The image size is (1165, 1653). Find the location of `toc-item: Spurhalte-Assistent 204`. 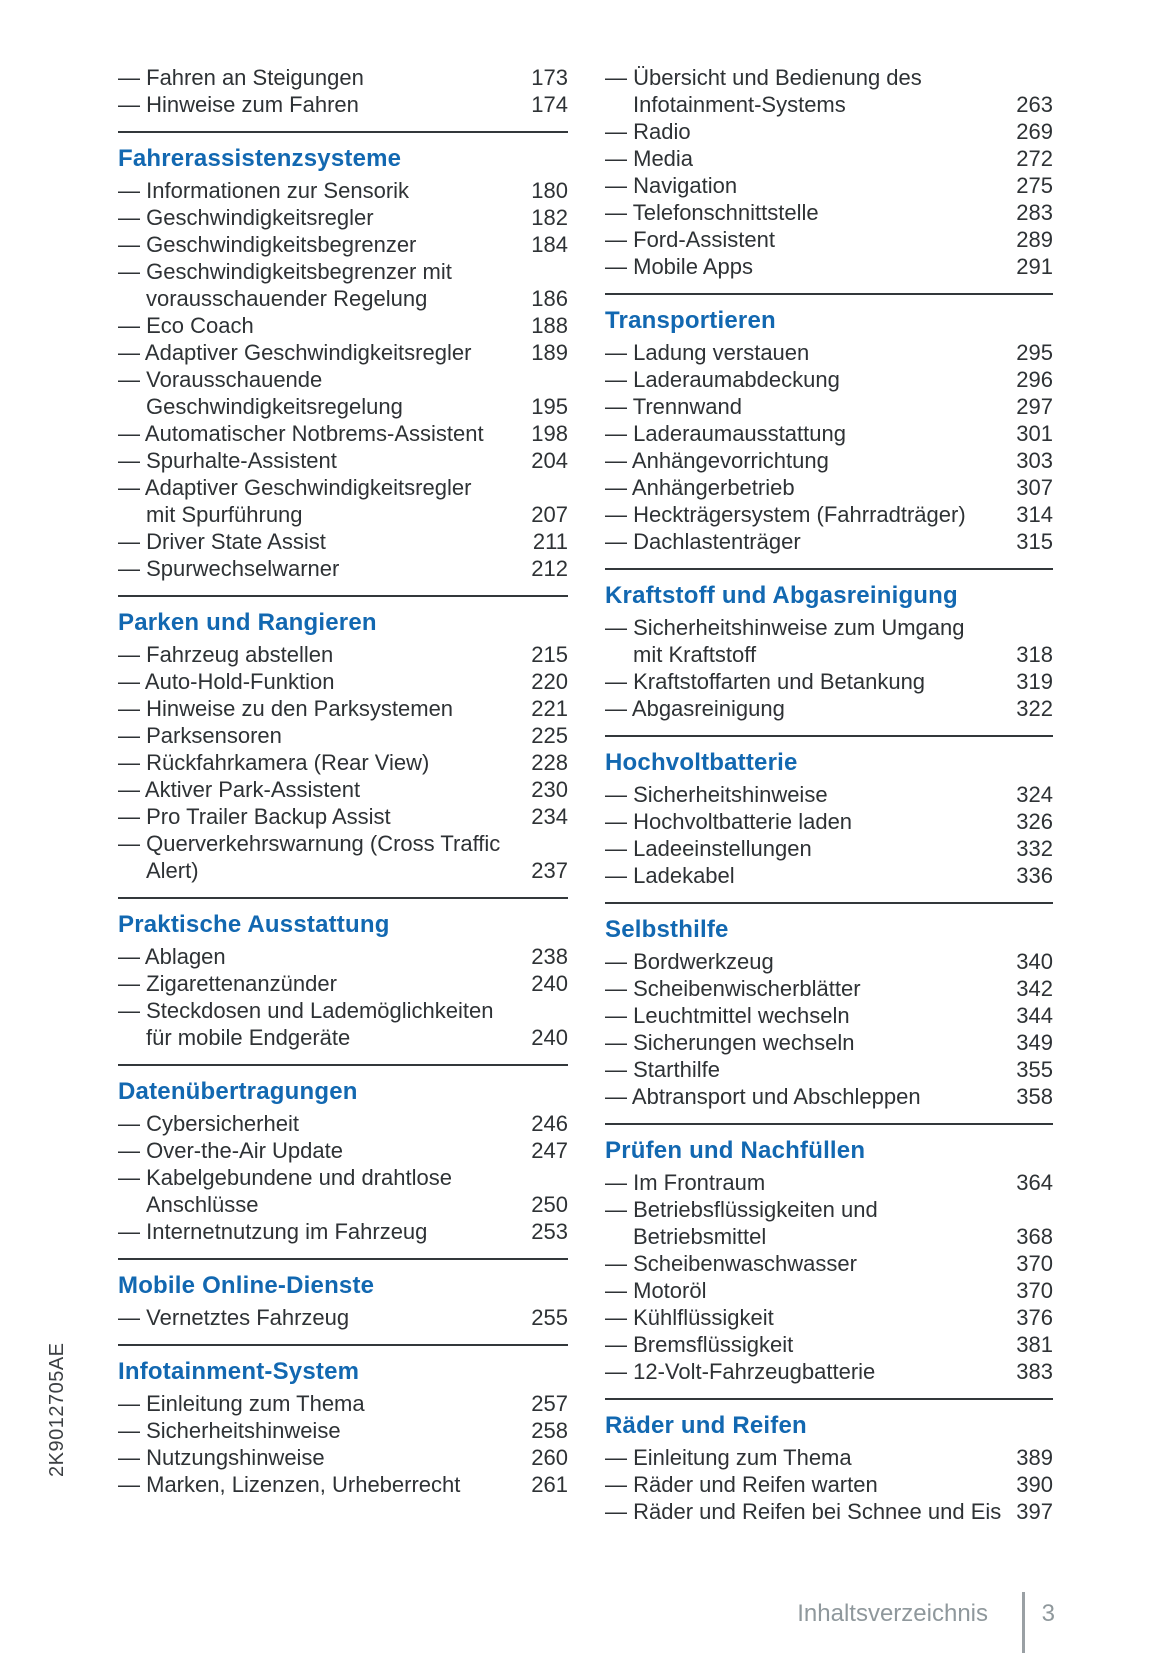

toc-item: Spurhalte-Assistent 204 is located at coordinates (343, 460).